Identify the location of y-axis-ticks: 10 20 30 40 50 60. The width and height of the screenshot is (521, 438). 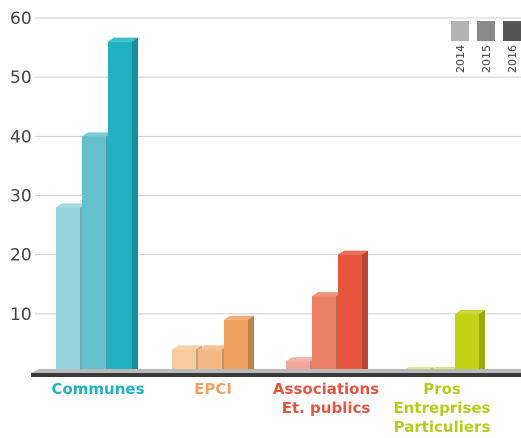
(21, 167).